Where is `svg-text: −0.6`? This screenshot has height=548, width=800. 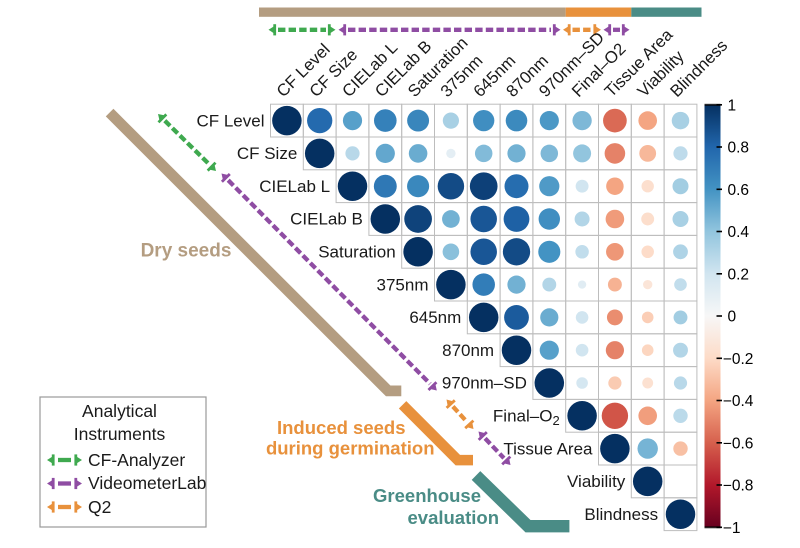 svg-text: −0.6 is located at coordinates (738, 443).